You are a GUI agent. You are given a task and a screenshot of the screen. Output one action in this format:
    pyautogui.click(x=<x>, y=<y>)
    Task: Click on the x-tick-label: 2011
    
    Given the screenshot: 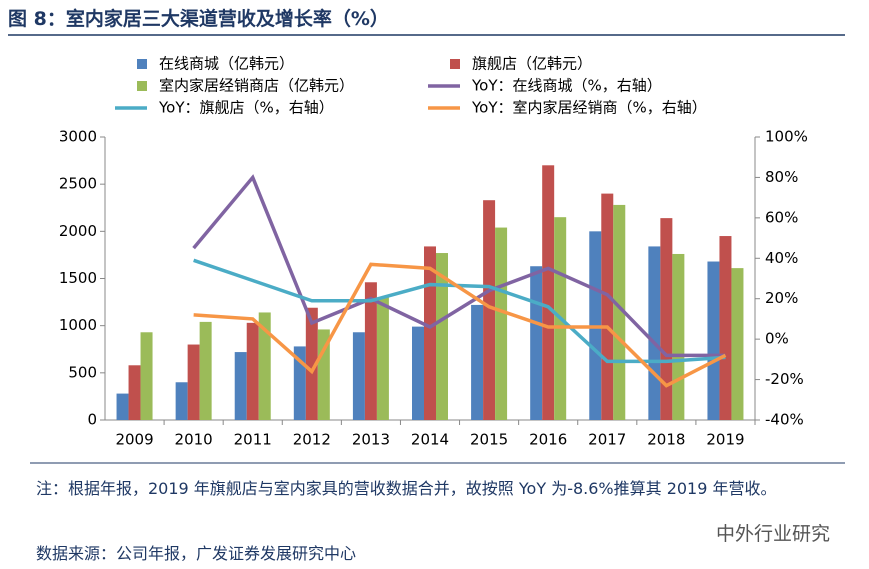 What is the action you would take?
    pyautogui.click(x=253, y=440)
    